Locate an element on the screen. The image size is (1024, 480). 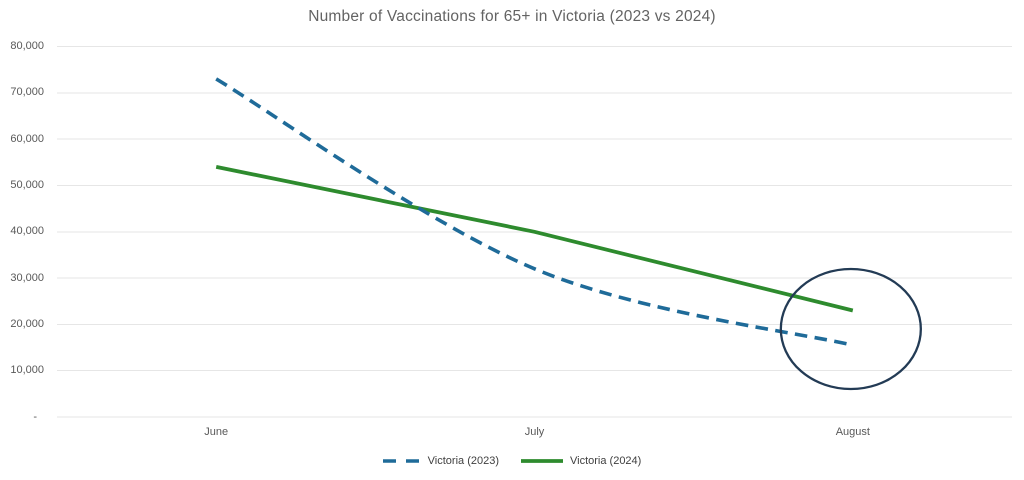
y-tick-label: 70,000 is located at coordinates (27, 92).